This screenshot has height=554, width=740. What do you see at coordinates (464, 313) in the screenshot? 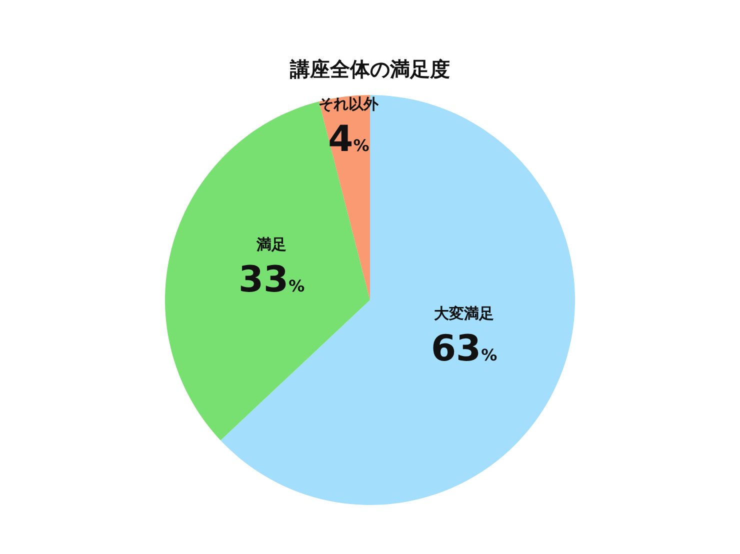
I see `slice-label: 大変満足` at bounding box center [464, 313].